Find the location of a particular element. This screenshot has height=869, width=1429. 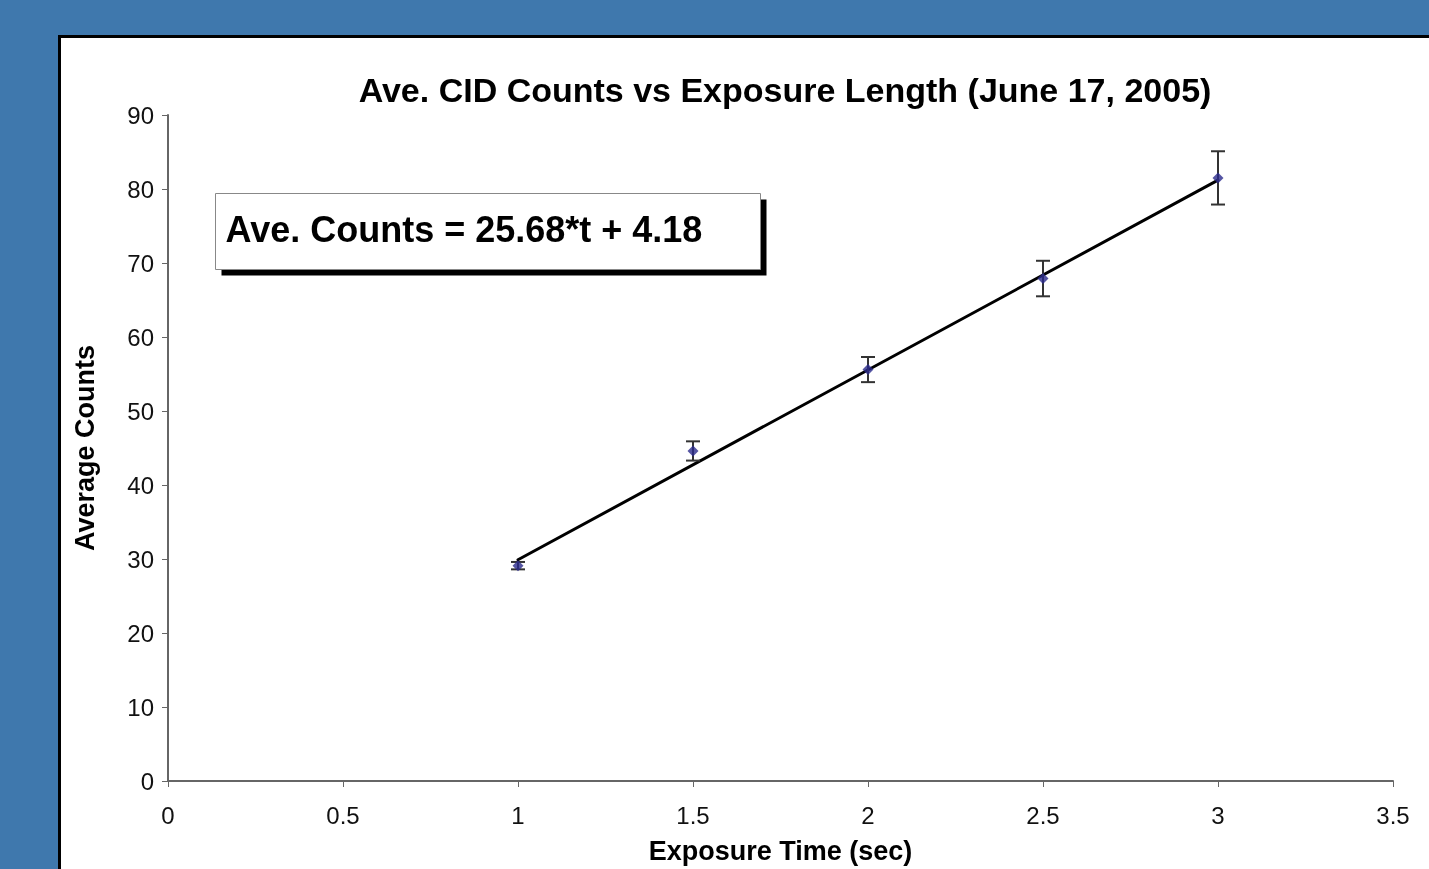

x-tick-label: 1 is located at coordinates (518, 815).